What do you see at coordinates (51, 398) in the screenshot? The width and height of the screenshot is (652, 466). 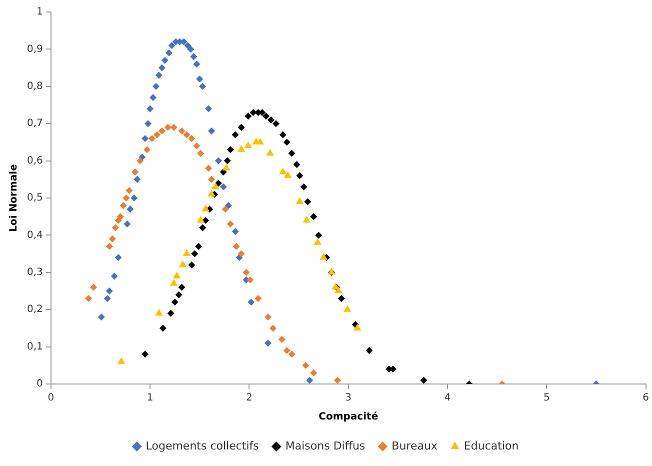 I see `x-tick-label: 0` at bounding box center [51, 398].